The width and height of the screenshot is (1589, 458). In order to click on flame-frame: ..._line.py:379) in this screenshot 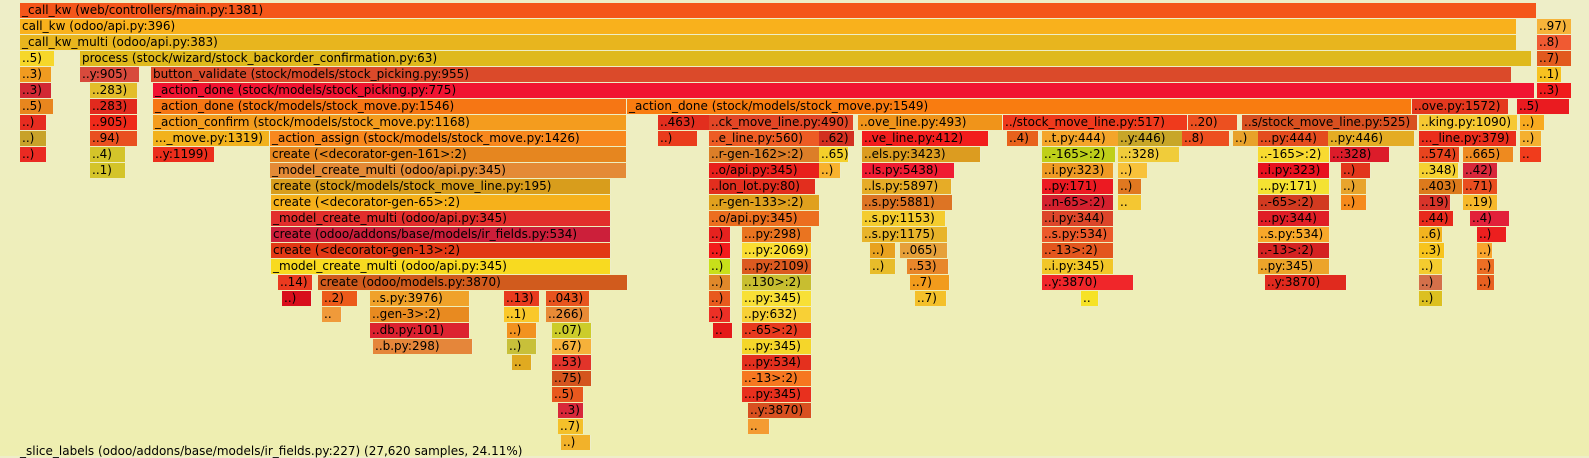, I will do `click(1468, 138)`.